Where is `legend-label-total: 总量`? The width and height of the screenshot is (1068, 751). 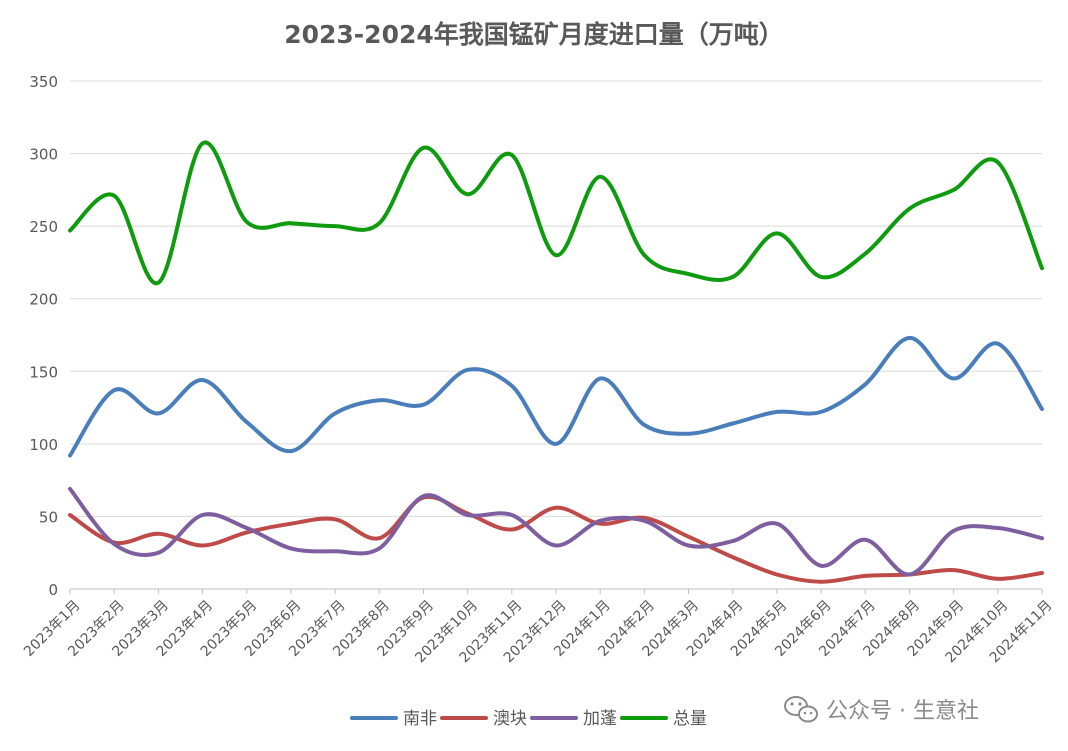
legend-label-total: 总量 is located at coordinates (690, 719).